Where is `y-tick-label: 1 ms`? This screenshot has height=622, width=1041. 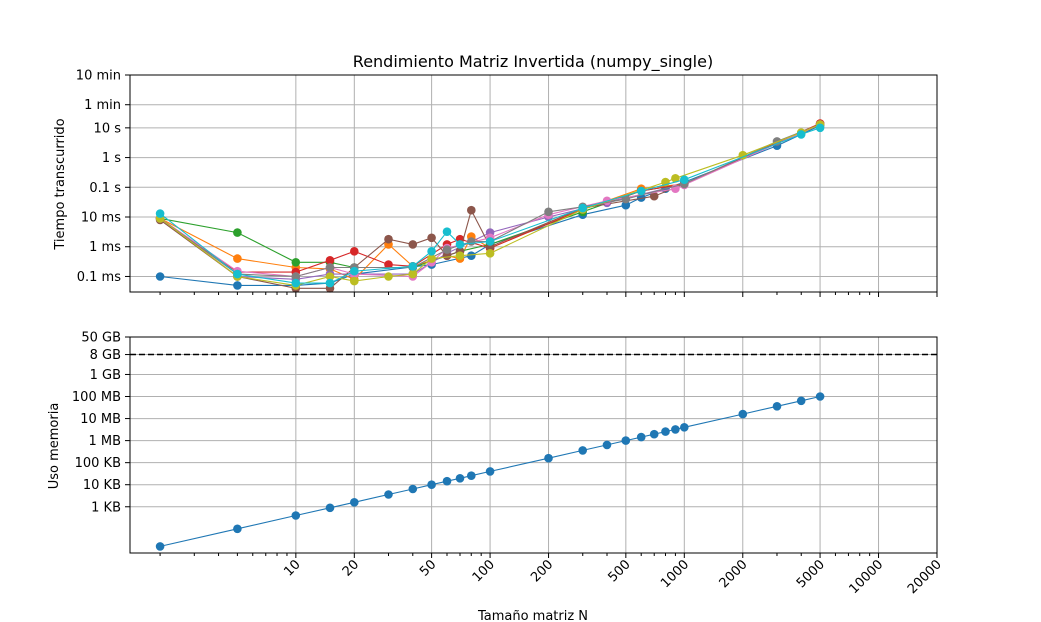 y-tick-label: 1 ms is located at coordinates (105, 247).